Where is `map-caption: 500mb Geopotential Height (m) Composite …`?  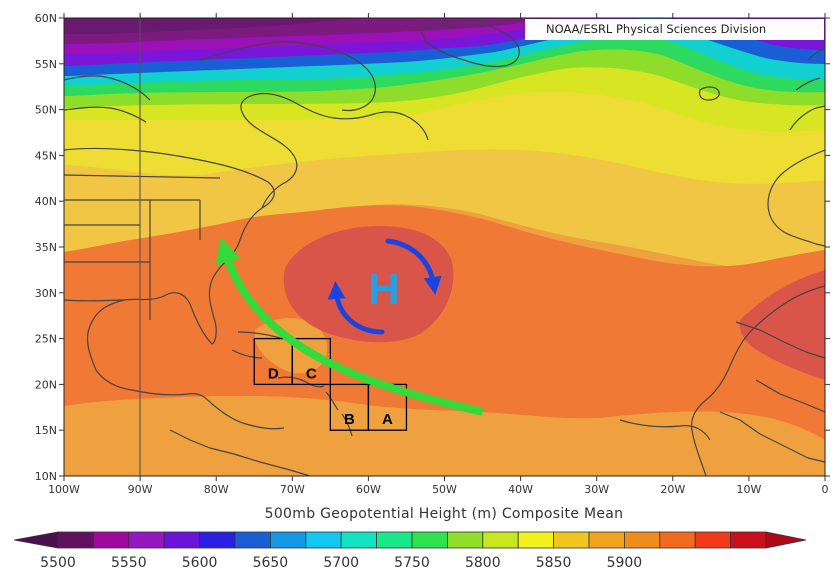
map-caption: 500mb Geopotential Height (m) Composite … is located at coordinates (444, 514).